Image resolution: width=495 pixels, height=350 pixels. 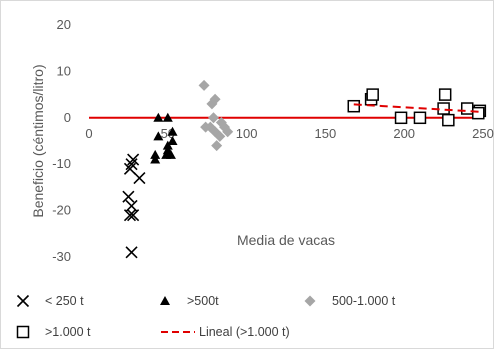 I want to click on legend-key-triangle, so click(x=165, y=300).